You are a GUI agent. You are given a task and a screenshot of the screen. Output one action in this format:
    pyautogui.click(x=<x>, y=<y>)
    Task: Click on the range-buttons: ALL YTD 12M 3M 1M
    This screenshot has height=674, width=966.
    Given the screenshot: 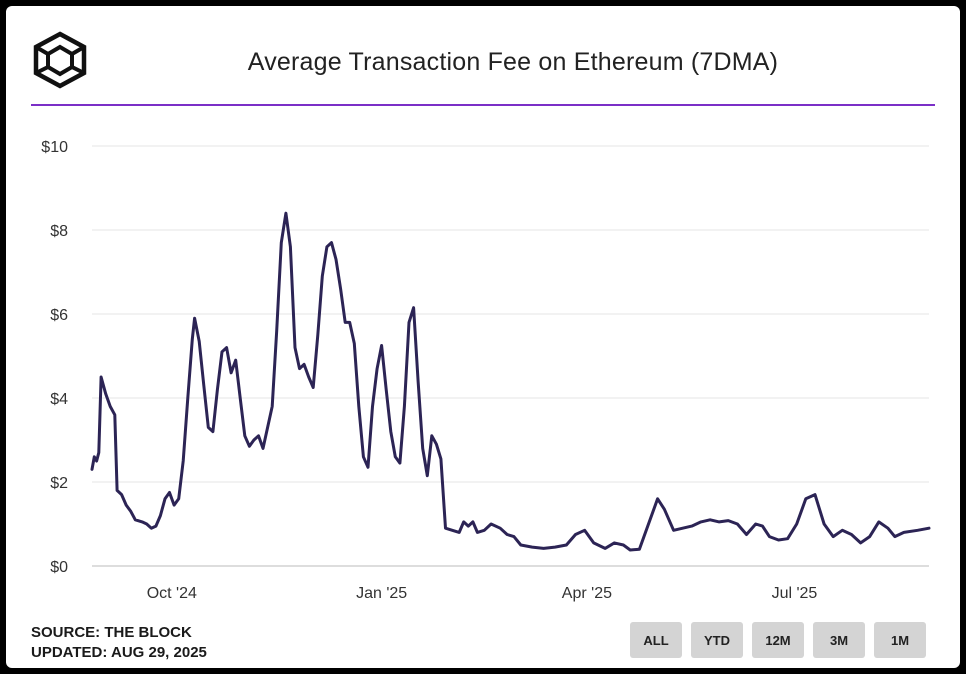 What is the action you would take?
    pyautogui.click(x=778, y=640)
    